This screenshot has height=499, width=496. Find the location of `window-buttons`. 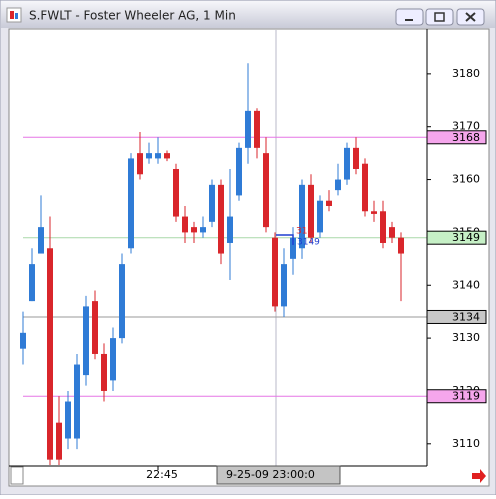

window-buttons is located at coordinates (440, 17).